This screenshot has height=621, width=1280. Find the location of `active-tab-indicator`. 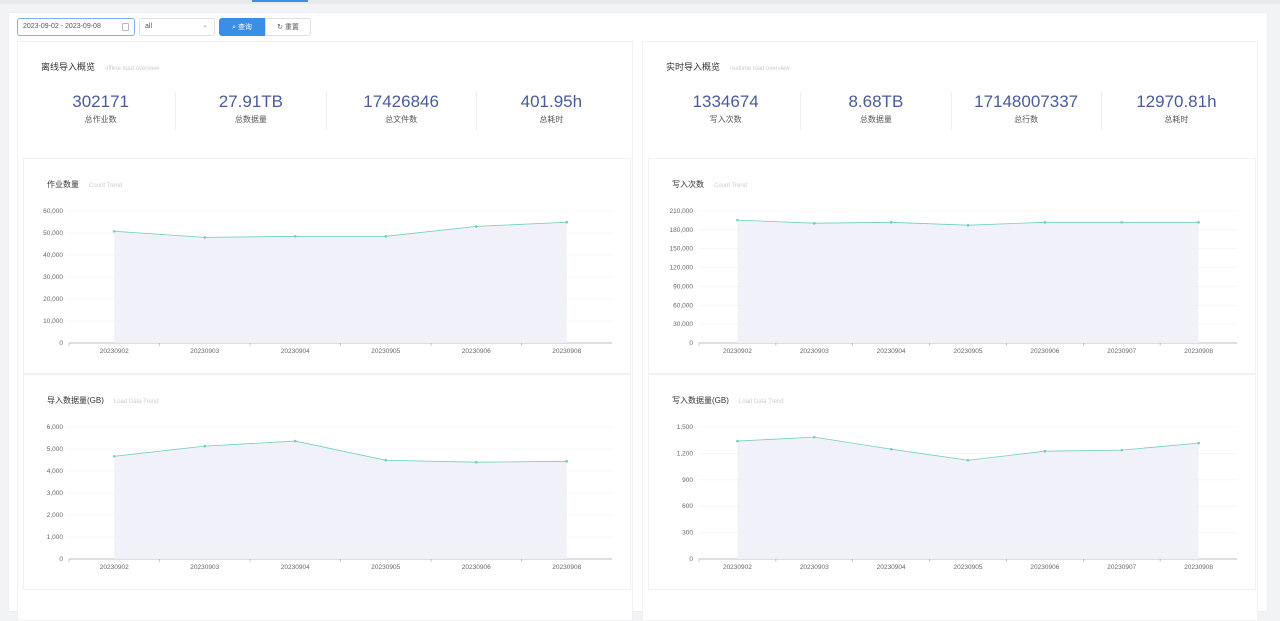

active-tab-indicator is located at coordinates (280, 1).